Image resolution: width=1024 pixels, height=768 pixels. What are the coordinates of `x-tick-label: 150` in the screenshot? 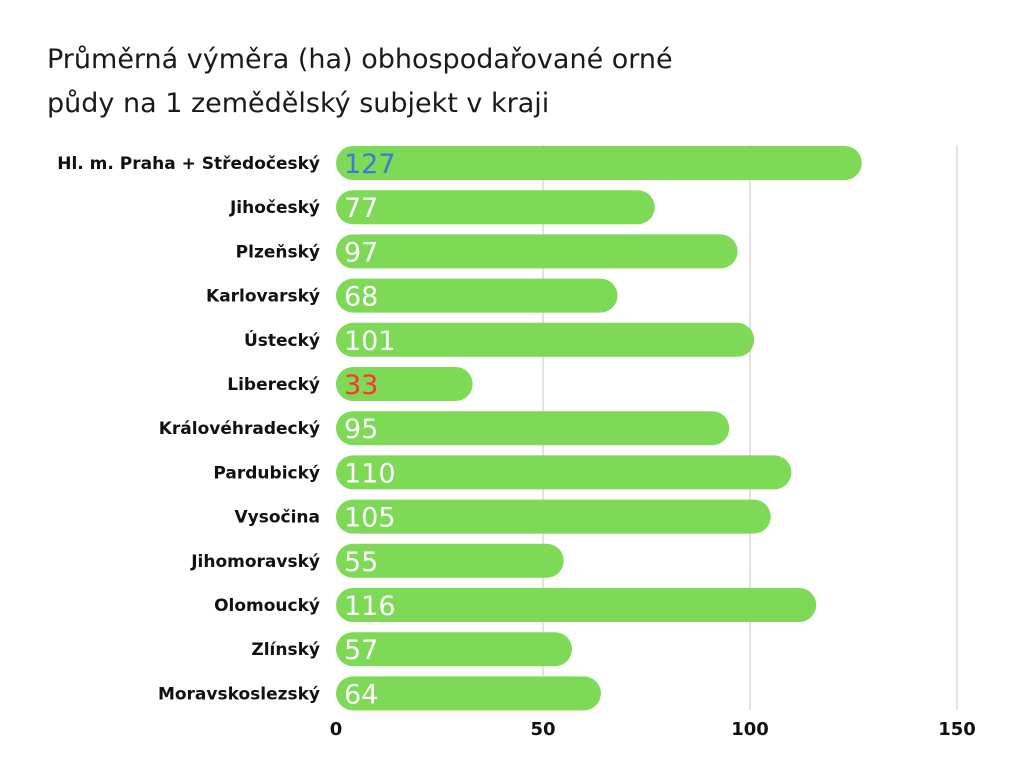 It's located at (957, 729).